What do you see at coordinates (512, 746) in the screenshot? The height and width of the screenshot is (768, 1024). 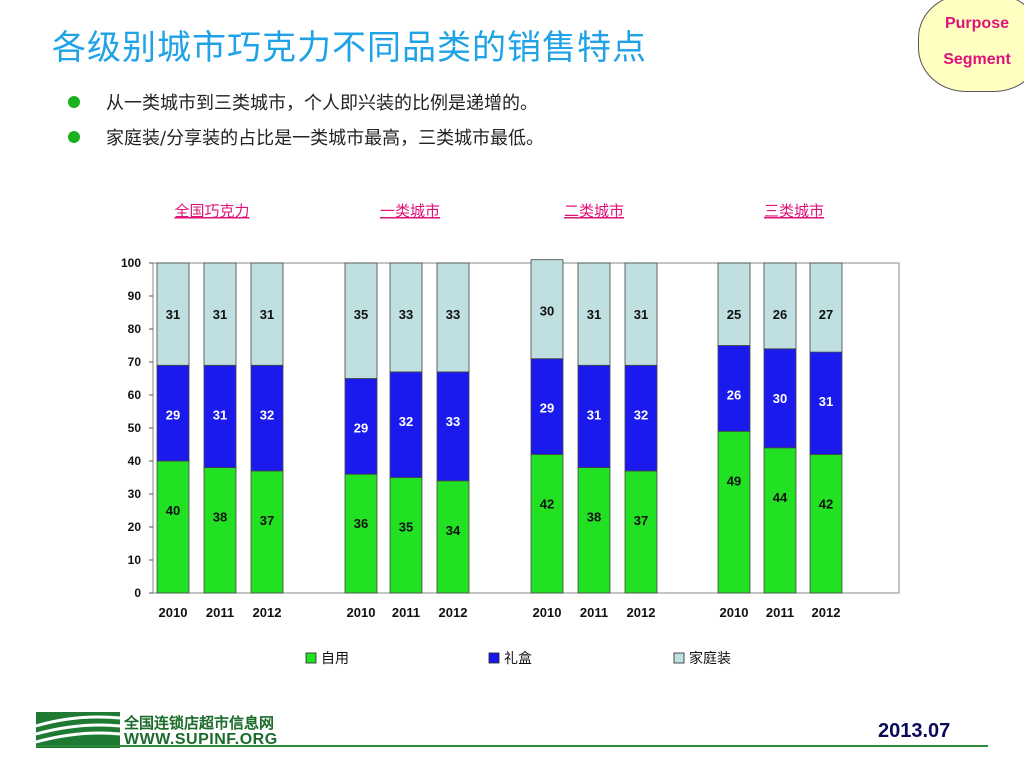 I see `footer-divider` at bounding box center [512, 746].